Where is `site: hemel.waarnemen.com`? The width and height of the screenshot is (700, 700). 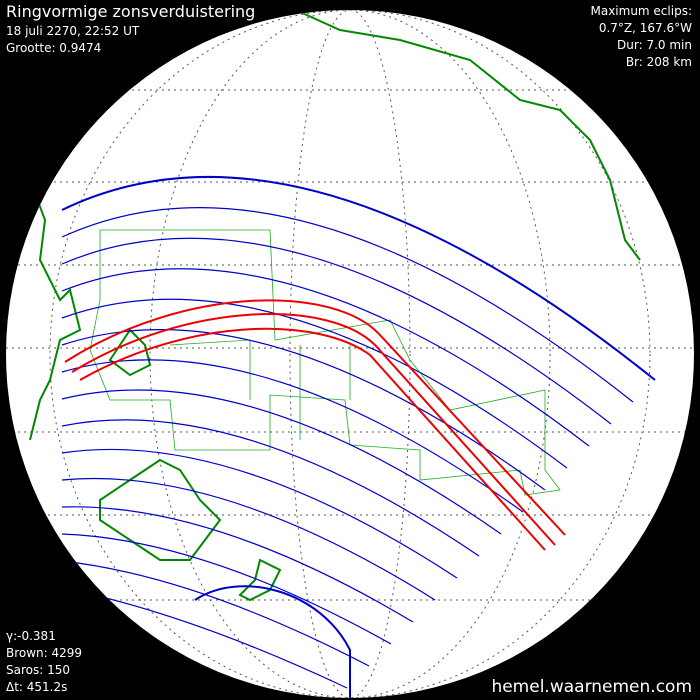 site: hemel.waarnemen.com is located at coordinates (591, 687).